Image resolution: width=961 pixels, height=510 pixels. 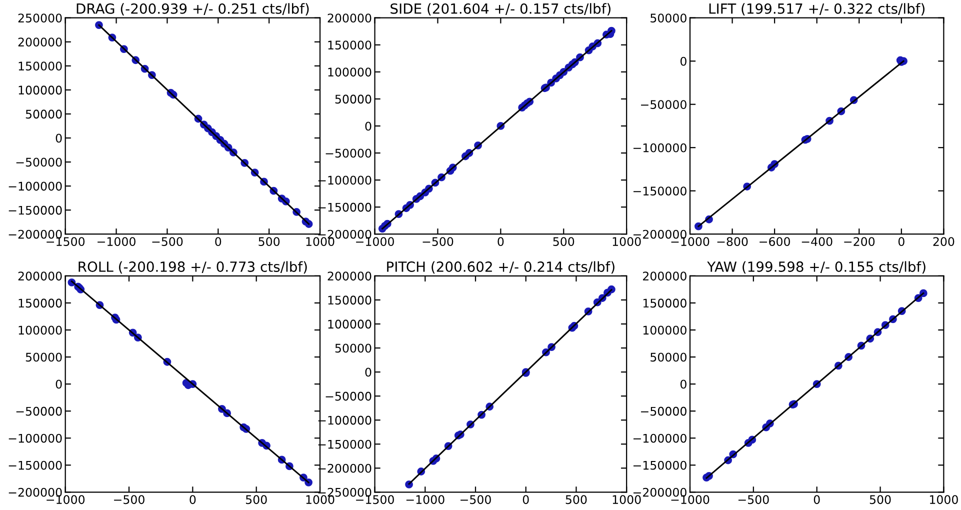 What do you see at coordinates (192, 267) in the screenshot?
I see `chart-title: ROLL (-200.198 +/- 0.773 cts/lbf)` at bounding box center [192, 267].